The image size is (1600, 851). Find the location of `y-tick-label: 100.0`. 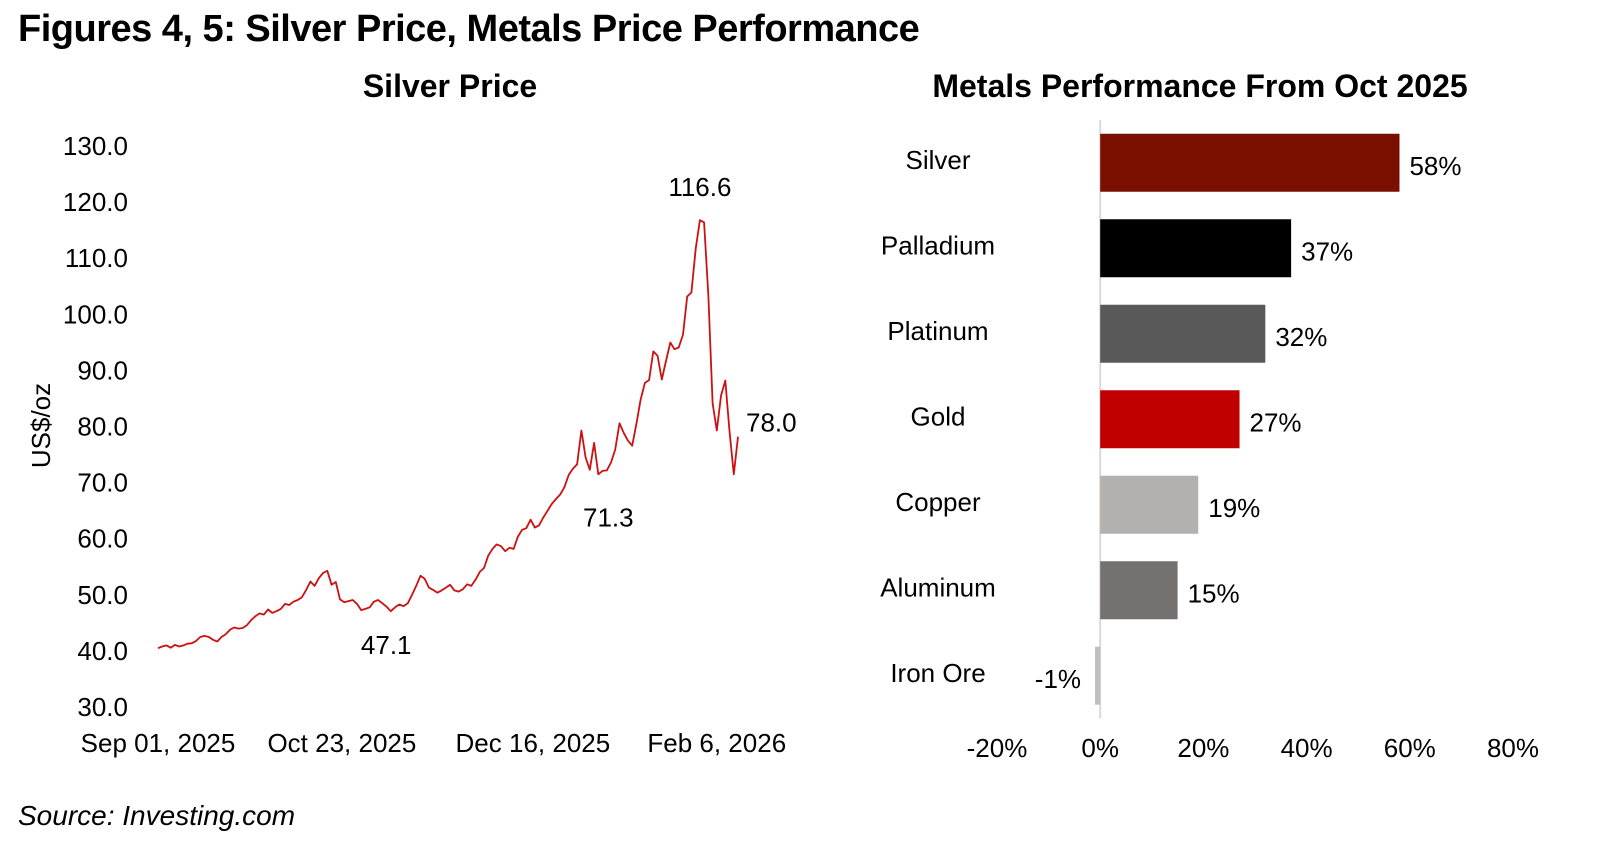

y-tick-label: 100.0 is located at coordinates (95, 314).